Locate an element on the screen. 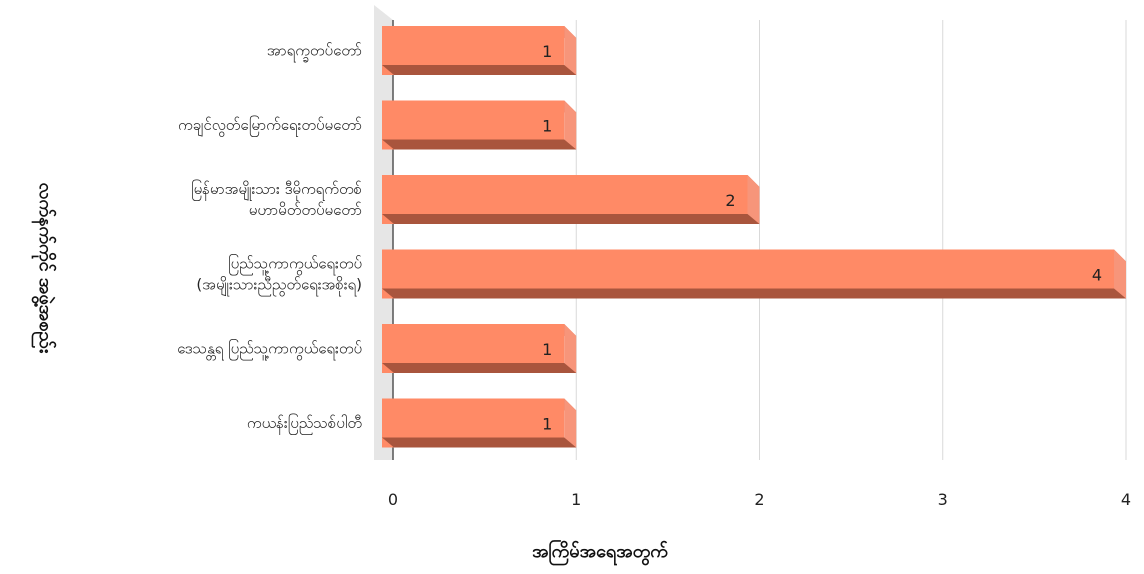  category-label: ကချင်လွတ်မြောက်ရေးတပ်မတော် is located at coordinates (270, 126).